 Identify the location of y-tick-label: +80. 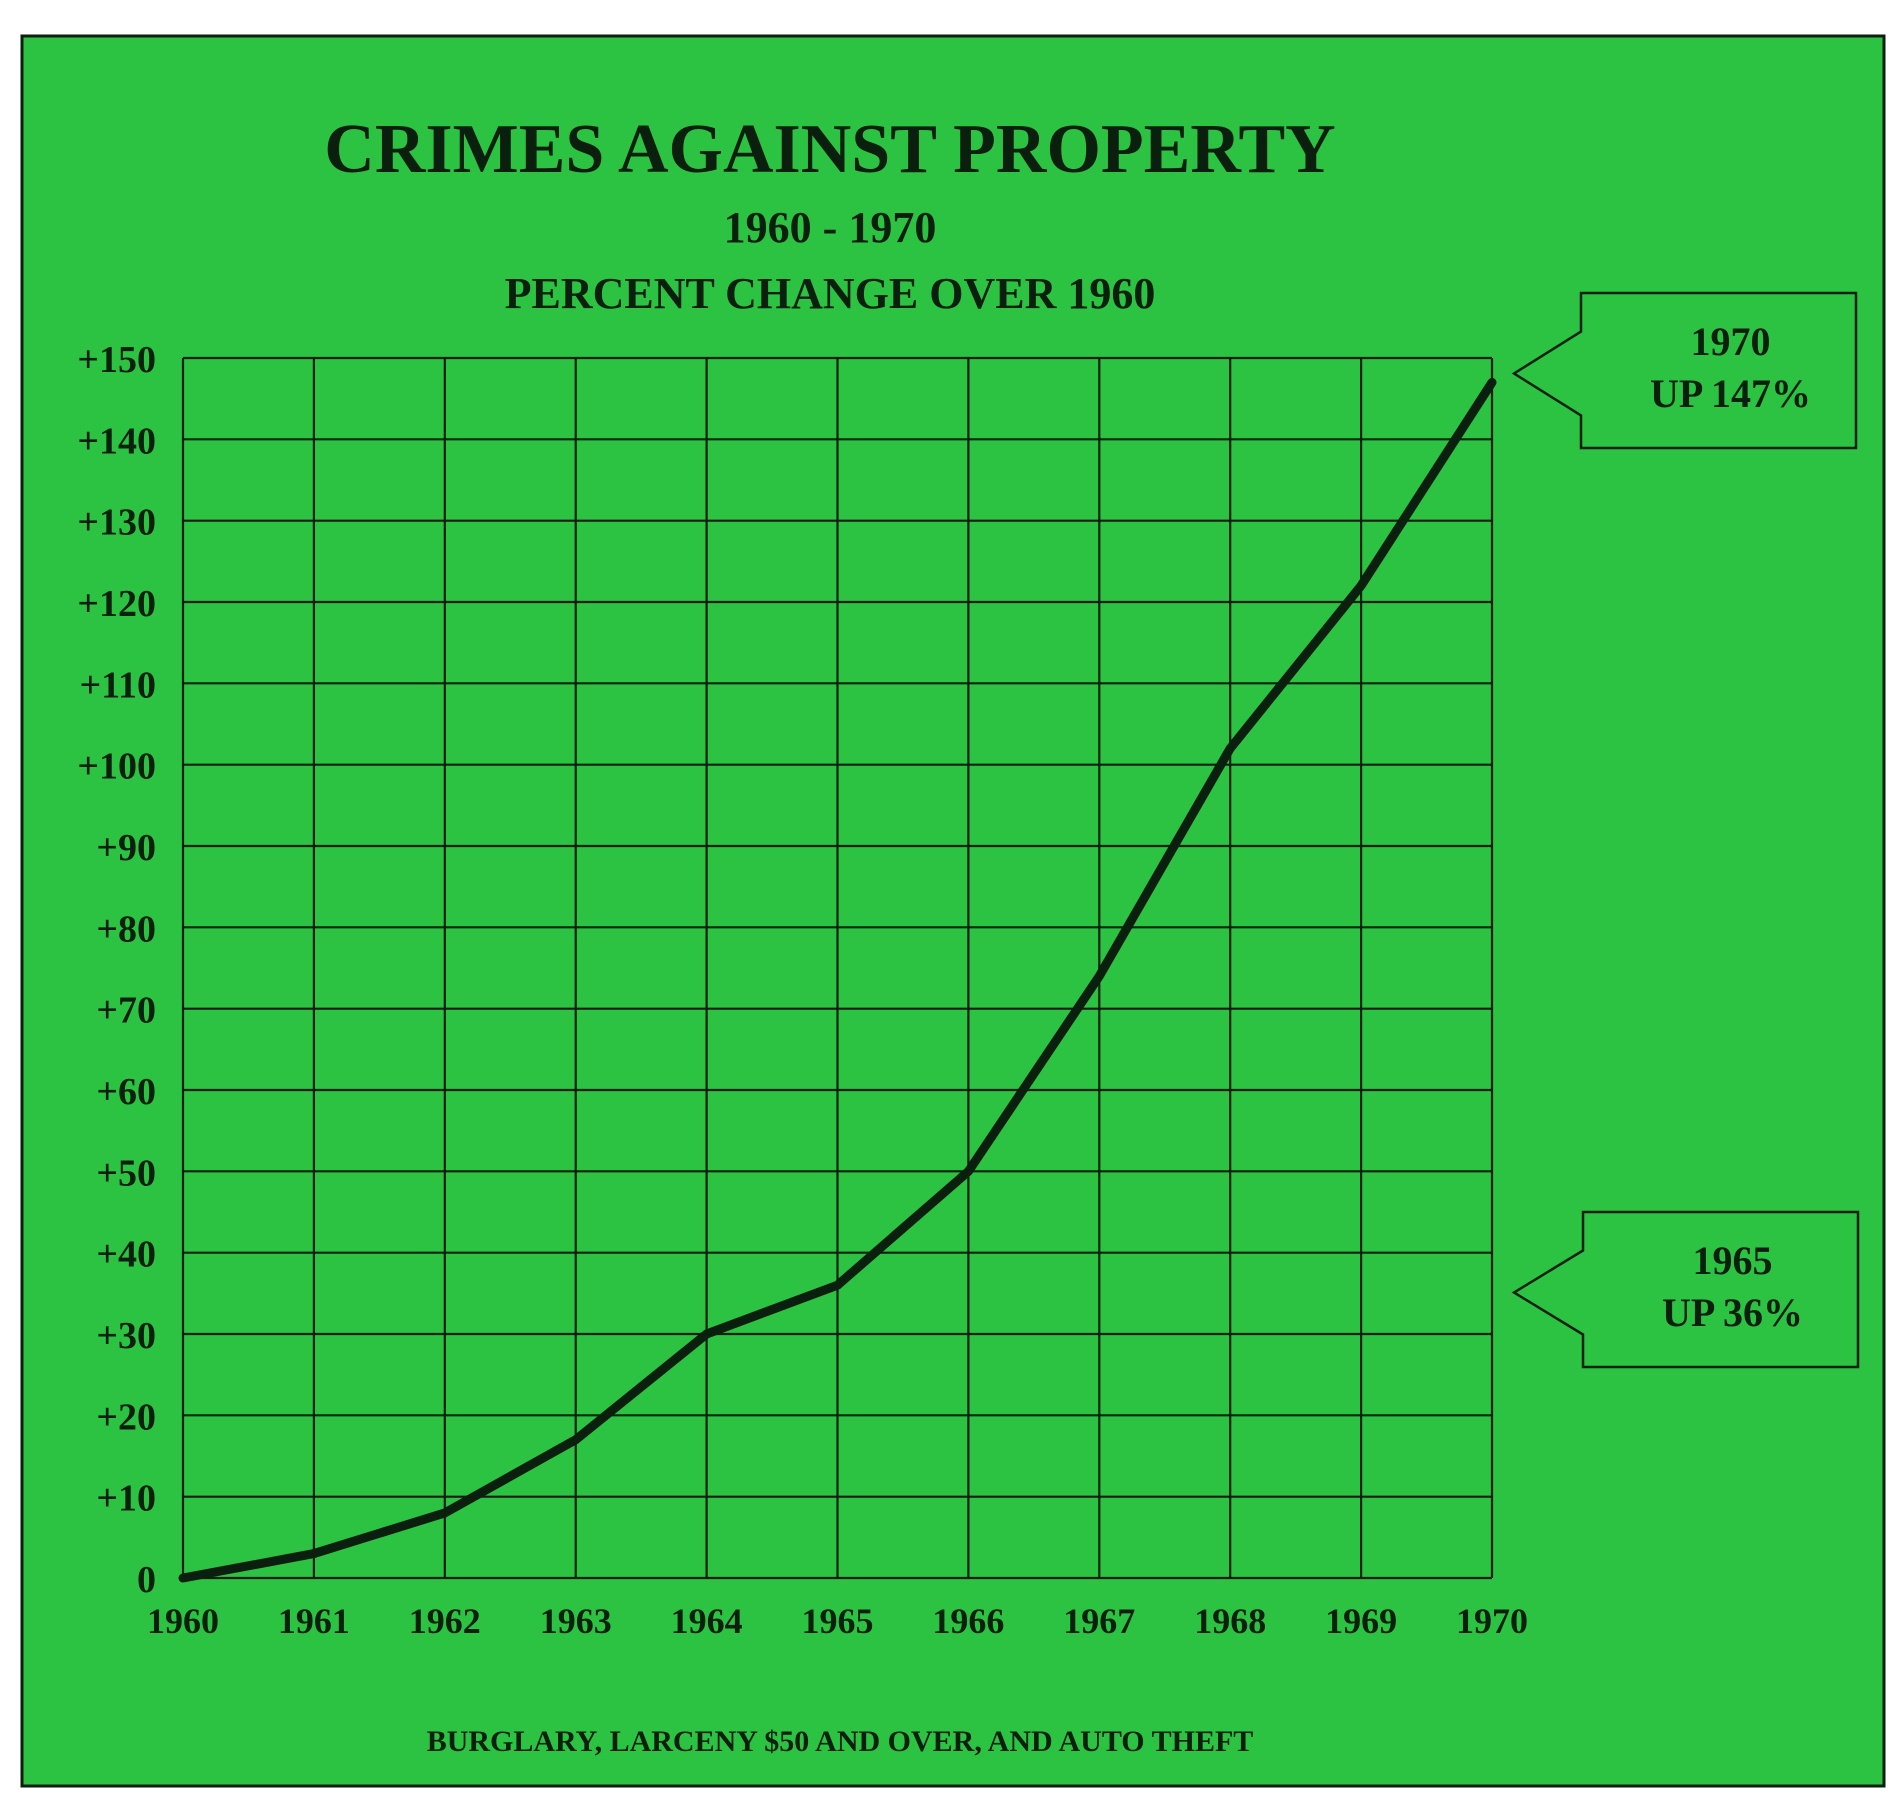
(126, 929).